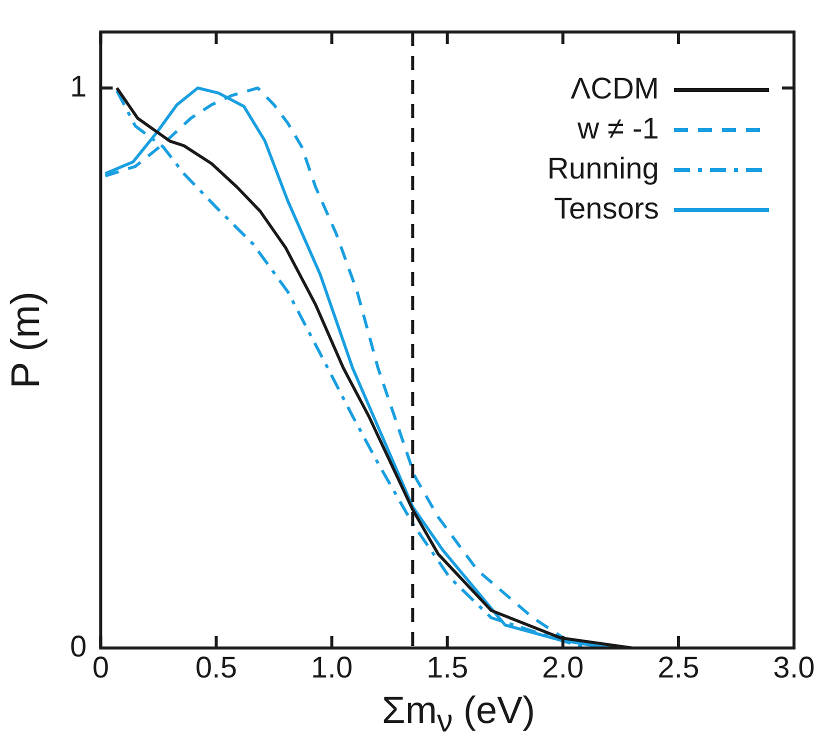 The image size is (834, 756). I want to click on x-tick-label: 0.5, so click(216, 667).